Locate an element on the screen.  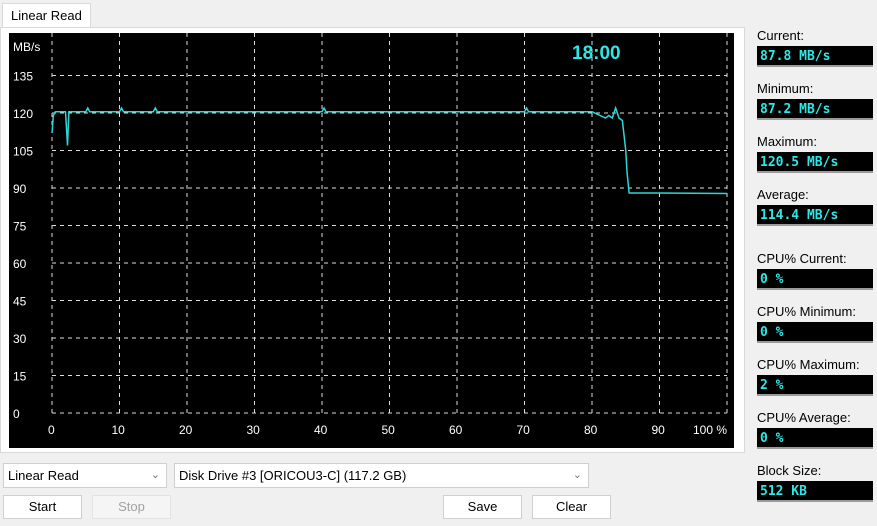
test-type-select: Linear Read ⌄ is located at coordinates (85, 475).